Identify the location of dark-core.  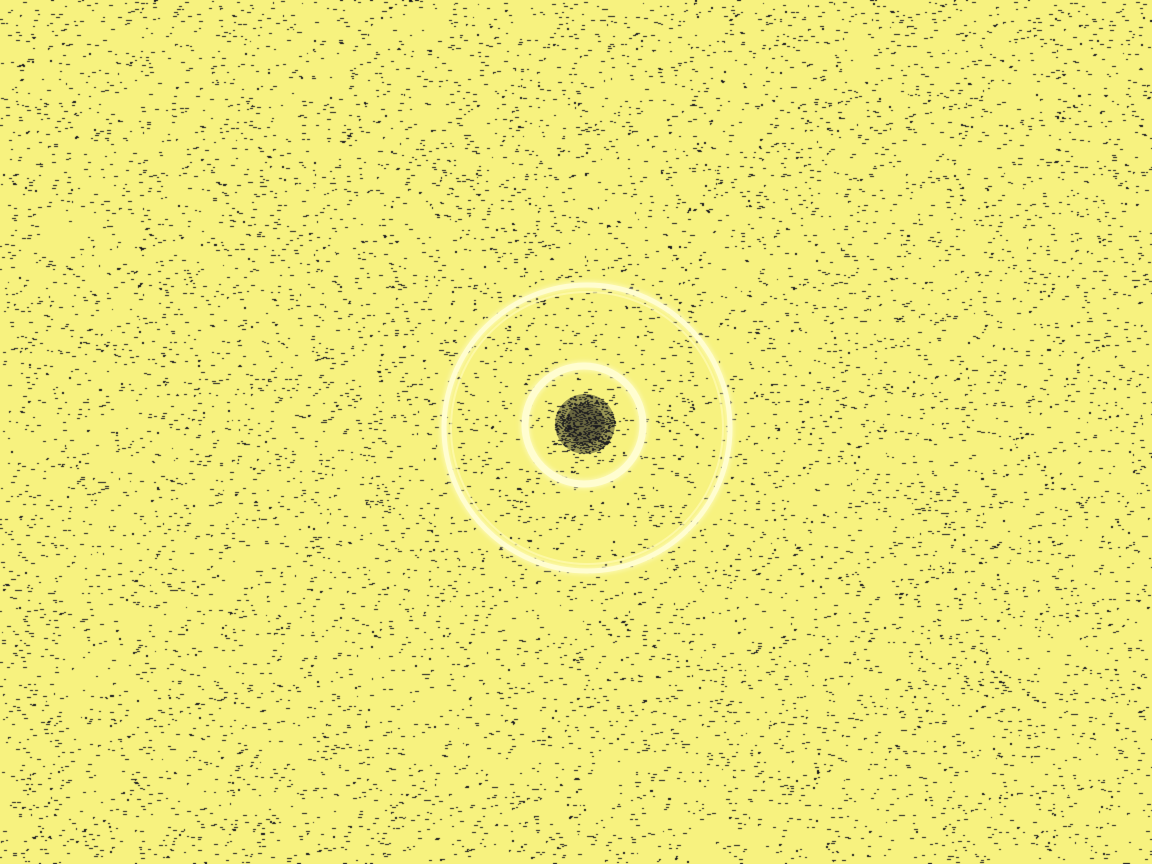
(585, 424).